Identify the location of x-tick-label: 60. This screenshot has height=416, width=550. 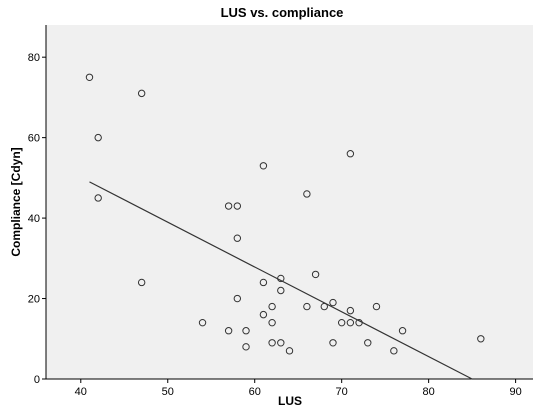
(255, 392).